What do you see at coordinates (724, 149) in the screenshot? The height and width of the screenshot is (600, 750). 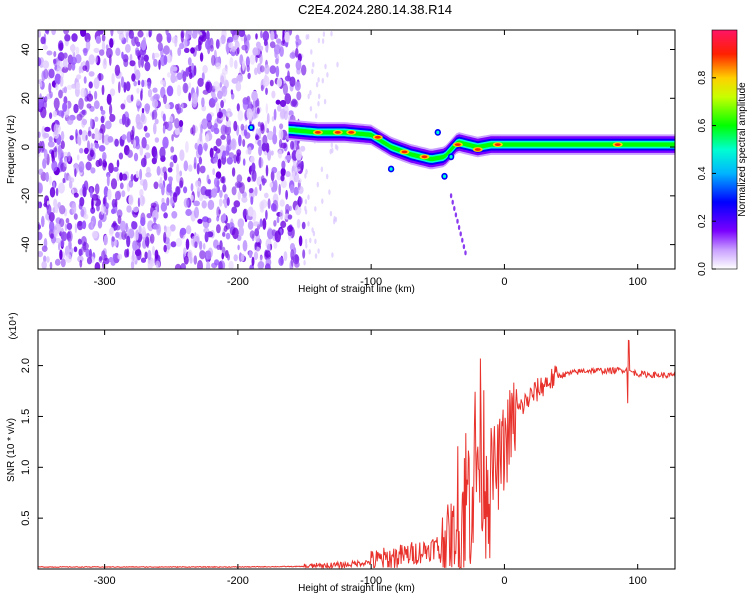 I see `colorbar-gradient` at bounding box center [724, 149].